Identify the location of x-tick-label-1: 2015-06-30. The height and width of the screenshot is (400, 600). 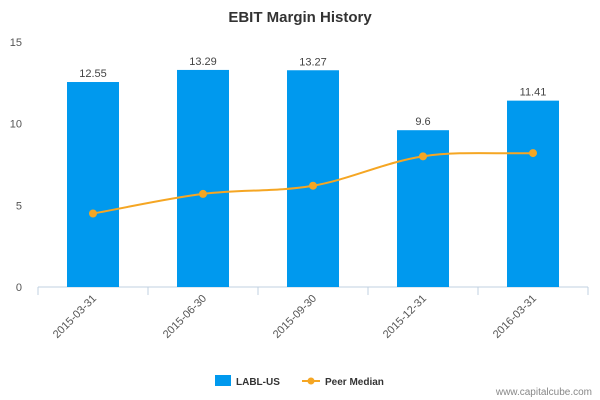
(185, 317).